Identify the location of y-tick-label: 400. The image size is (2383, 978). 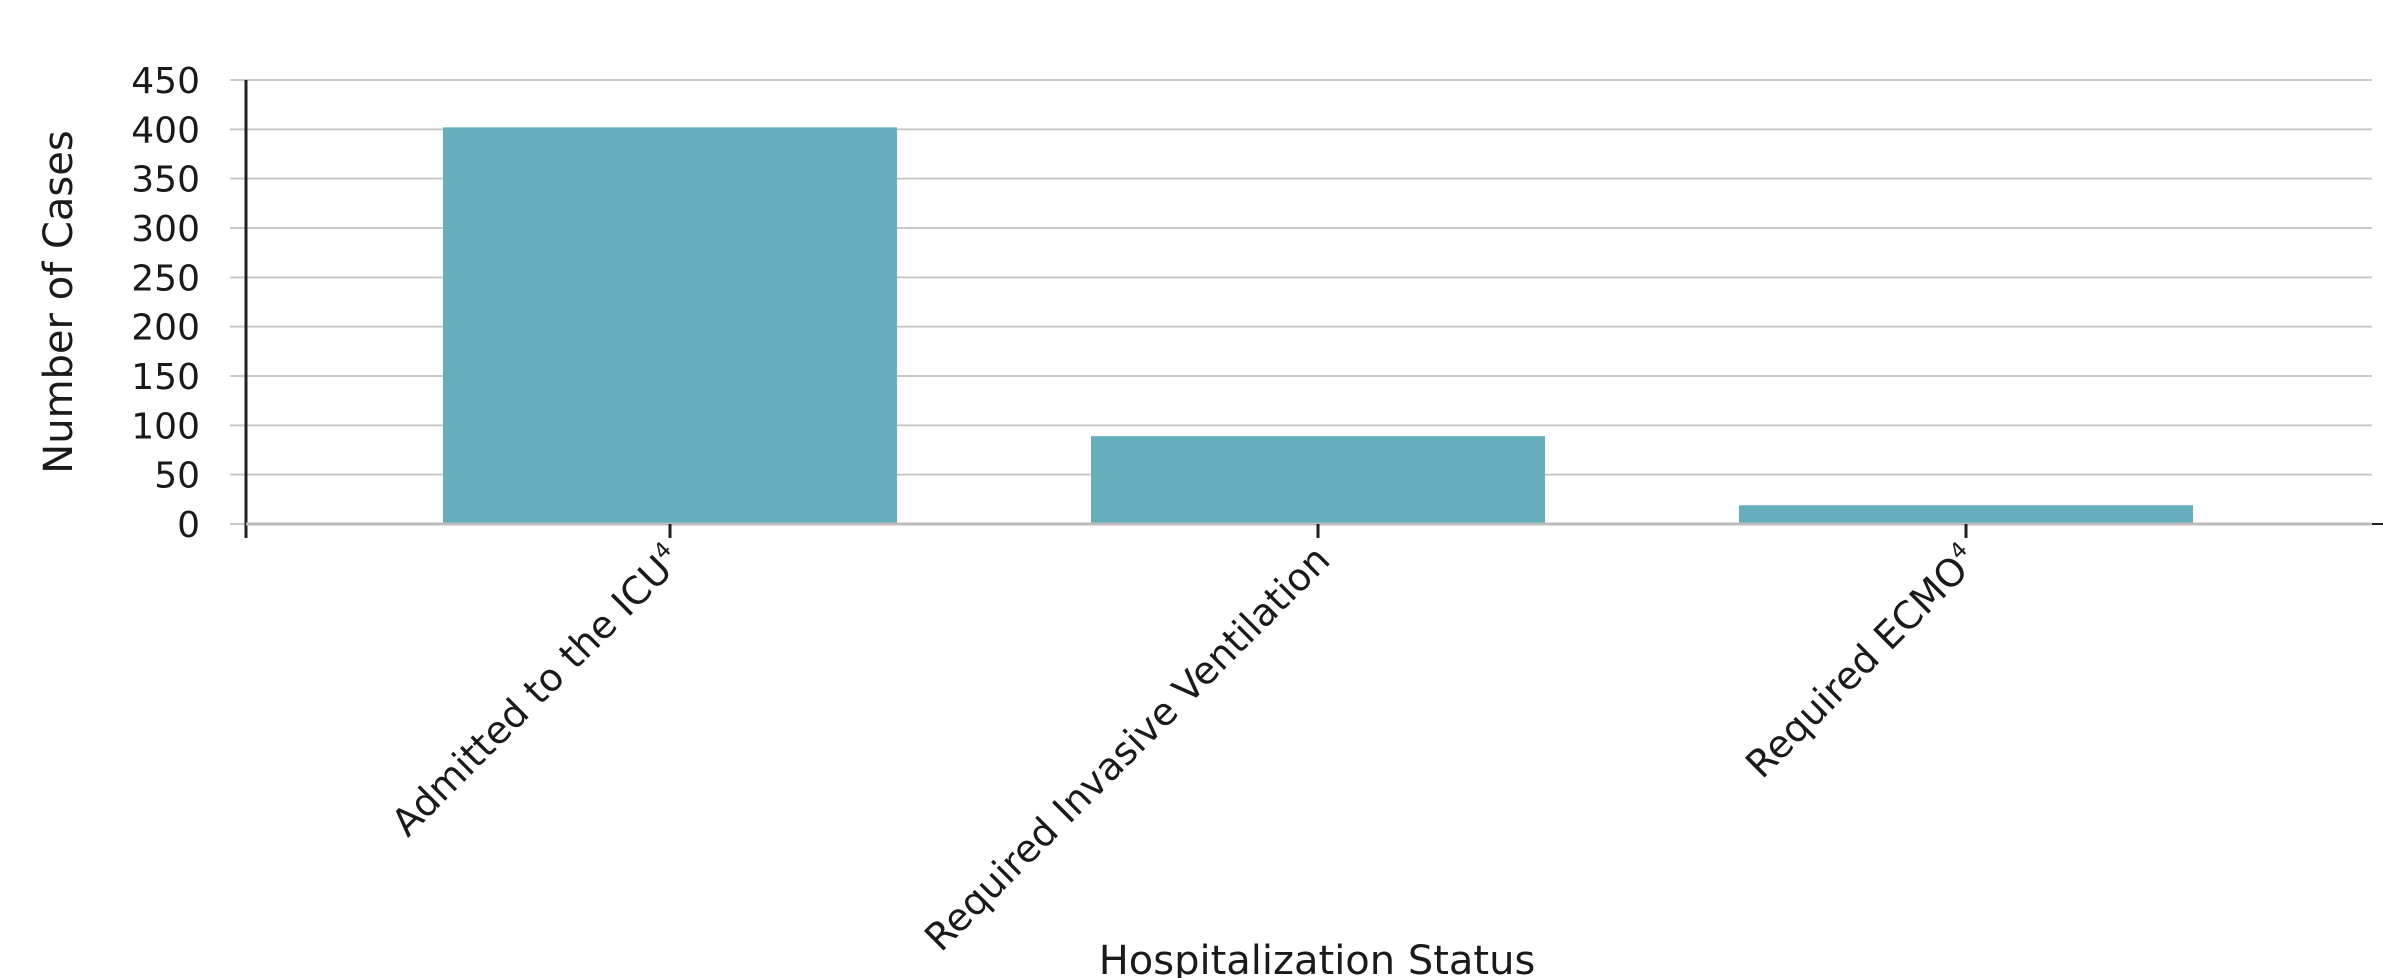
(165, 130).